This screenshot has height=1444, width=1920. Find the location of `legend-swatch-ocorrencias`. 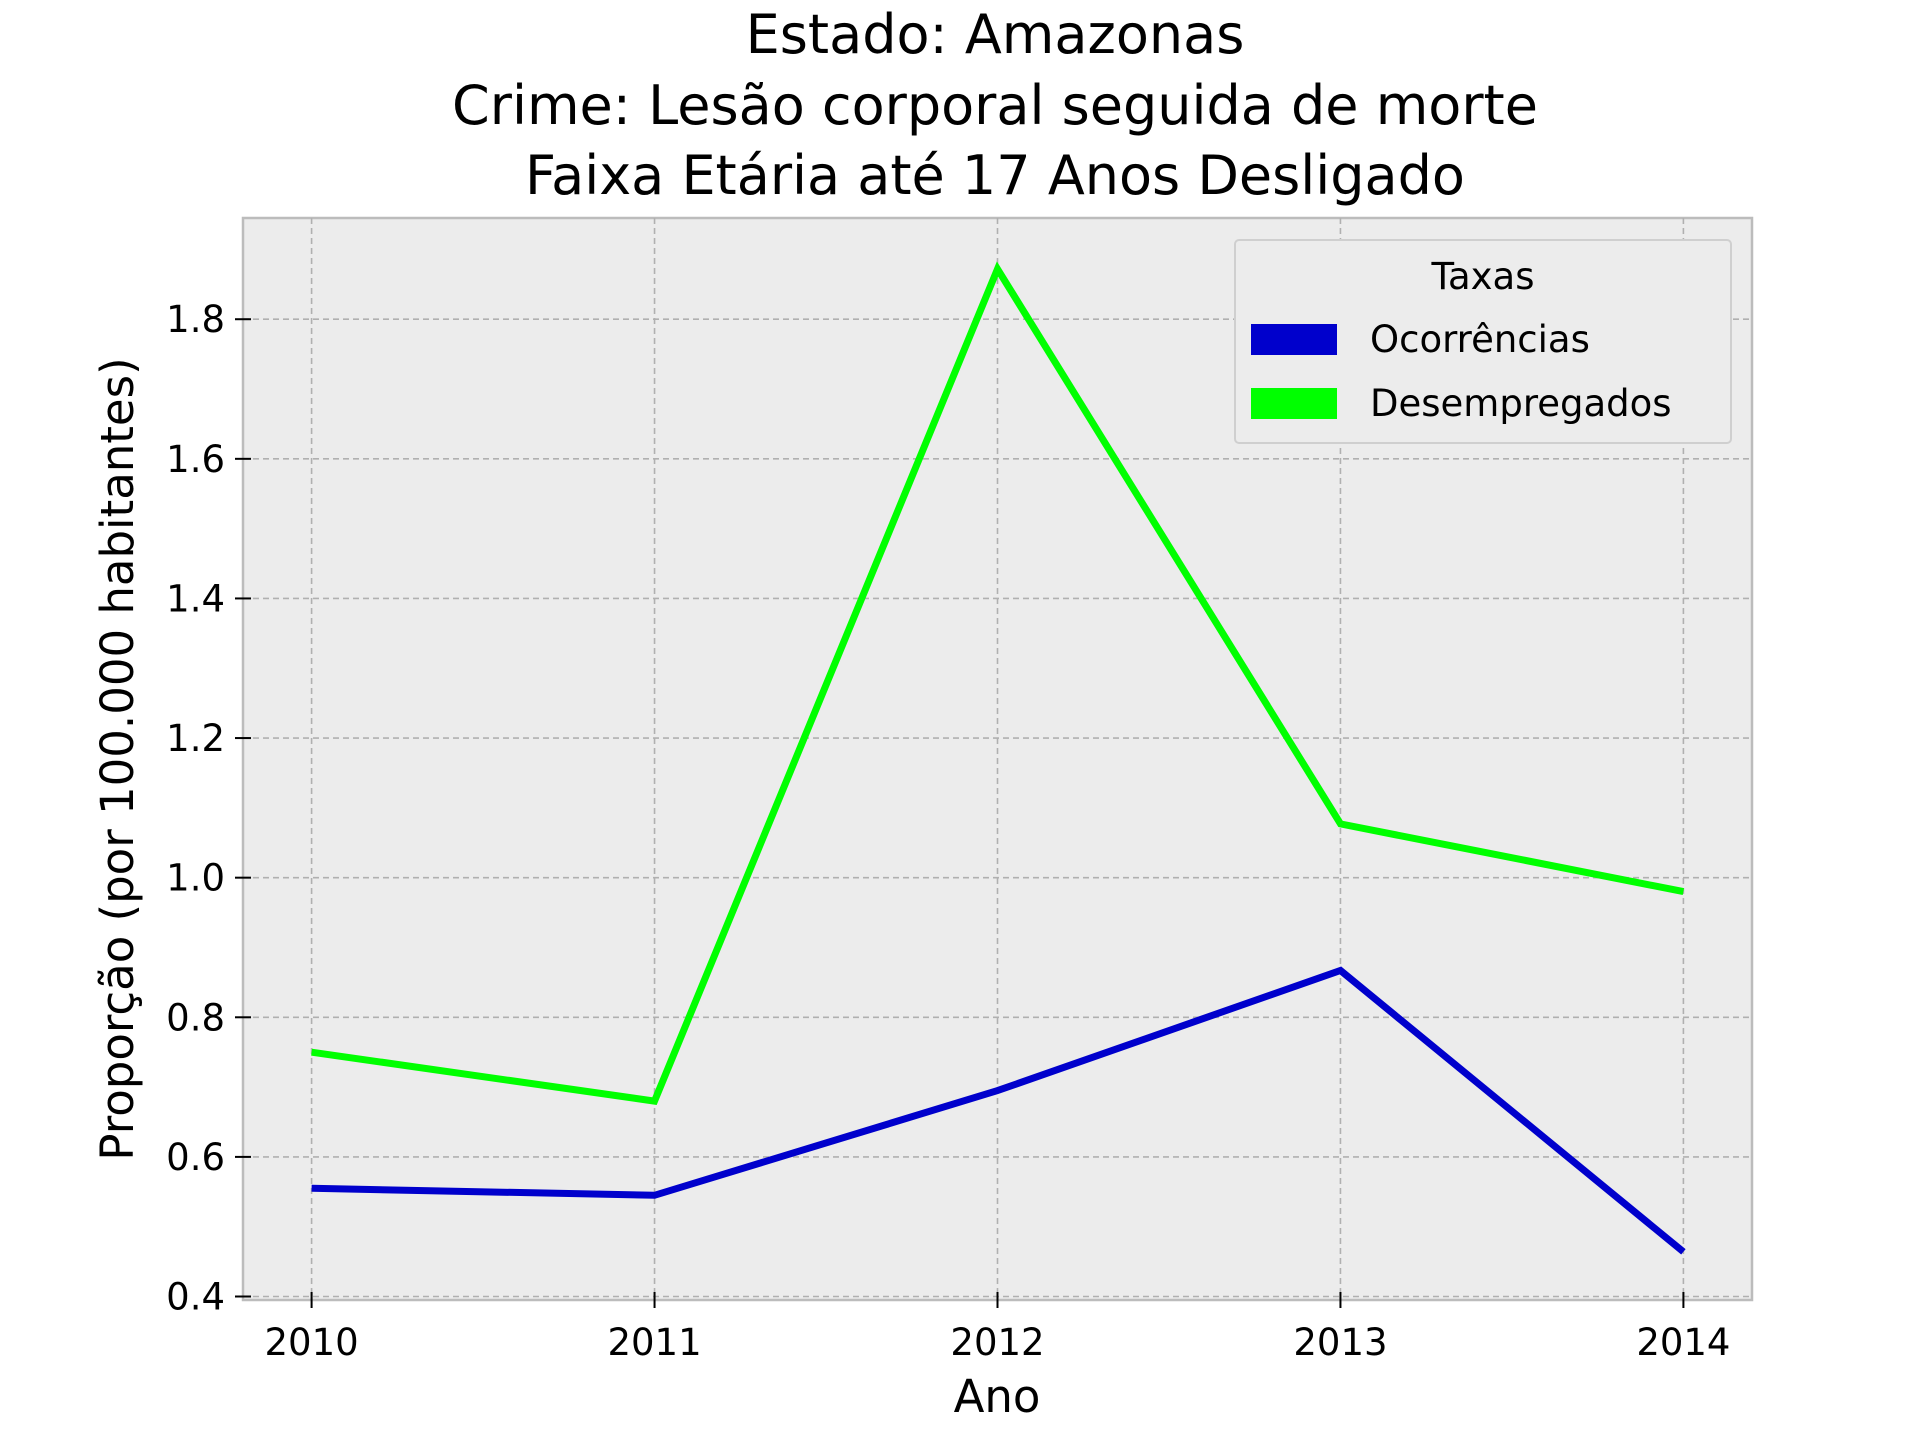

legend-swatch-ocorrencias is located at coordinates (1294, 339).